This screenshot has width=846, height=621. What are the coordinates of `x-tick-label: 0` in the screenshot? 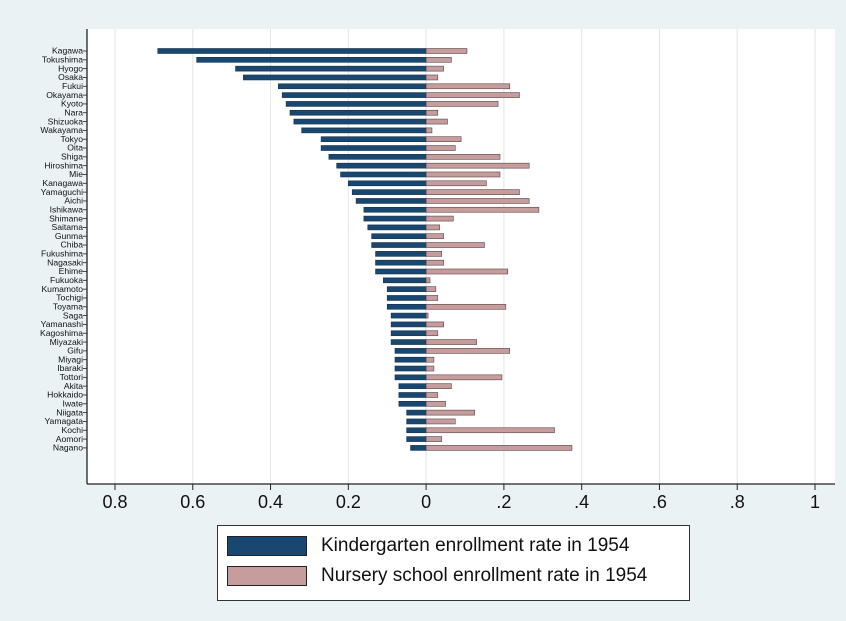 It's located at (426, 502).